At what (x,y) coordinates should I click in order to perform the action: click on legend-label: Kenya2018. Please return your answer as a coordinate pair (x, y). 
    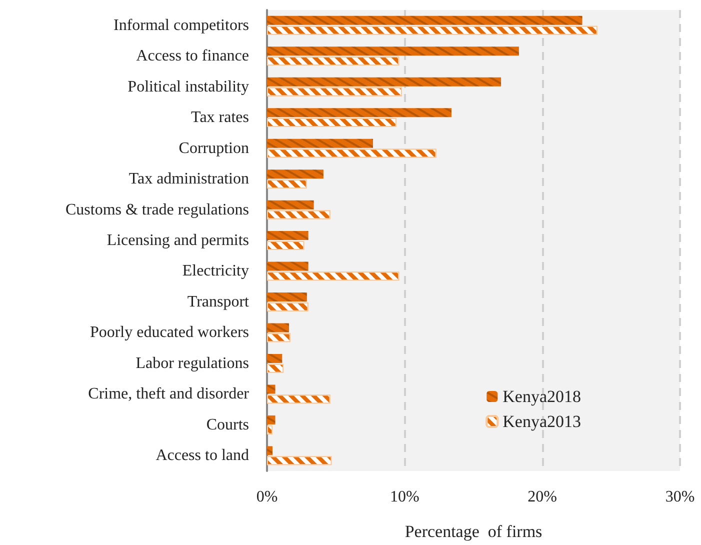
    Looking at the image, I should click on (542, 396).